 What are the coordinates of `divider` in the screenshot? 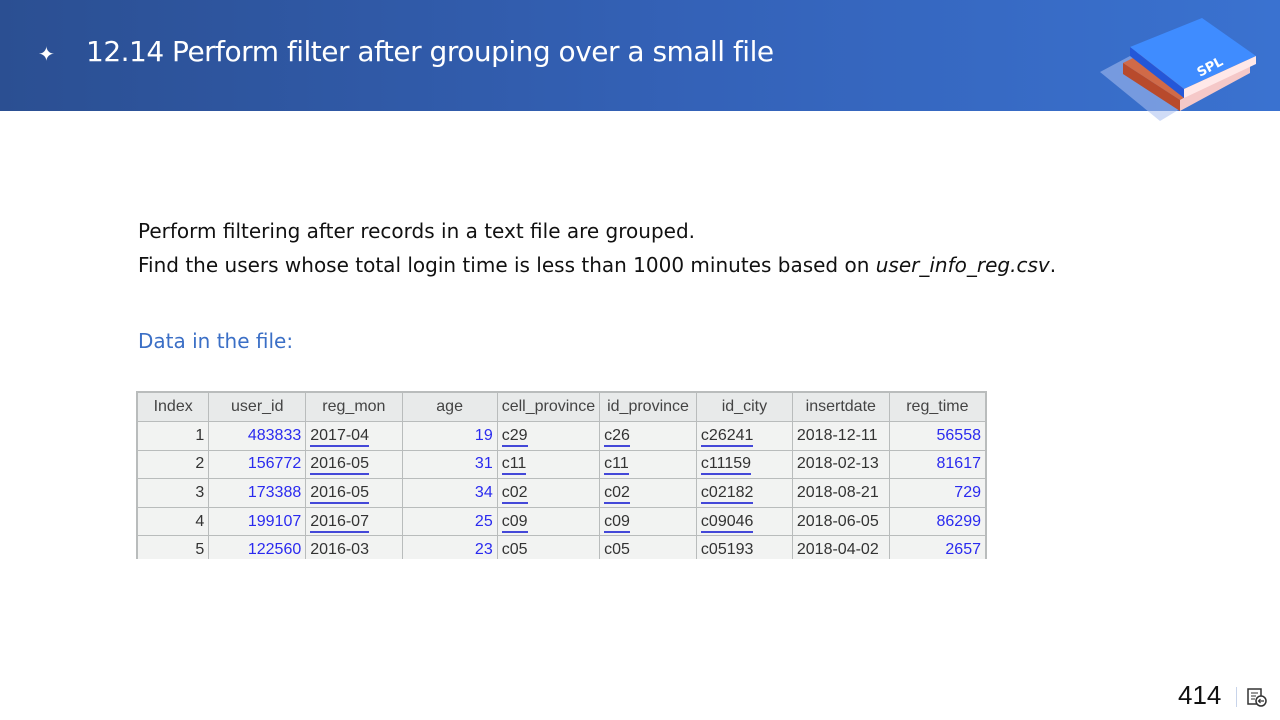 It's located at (1236, 697).